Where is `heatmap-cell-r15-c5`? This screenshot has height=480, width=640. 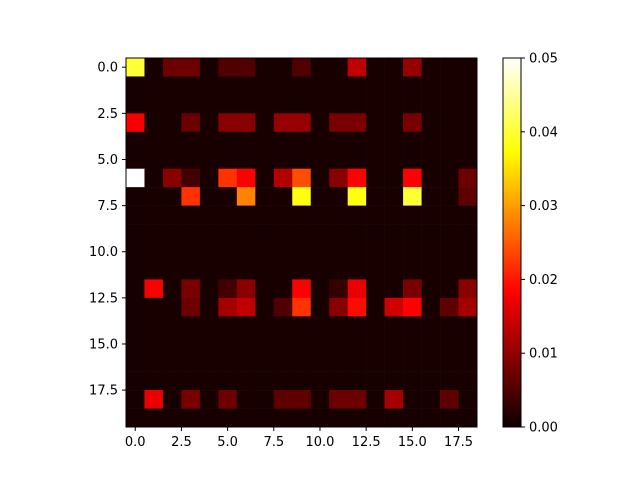
heatmap-cell-r15-c5 is located at coordinates (228, 344).